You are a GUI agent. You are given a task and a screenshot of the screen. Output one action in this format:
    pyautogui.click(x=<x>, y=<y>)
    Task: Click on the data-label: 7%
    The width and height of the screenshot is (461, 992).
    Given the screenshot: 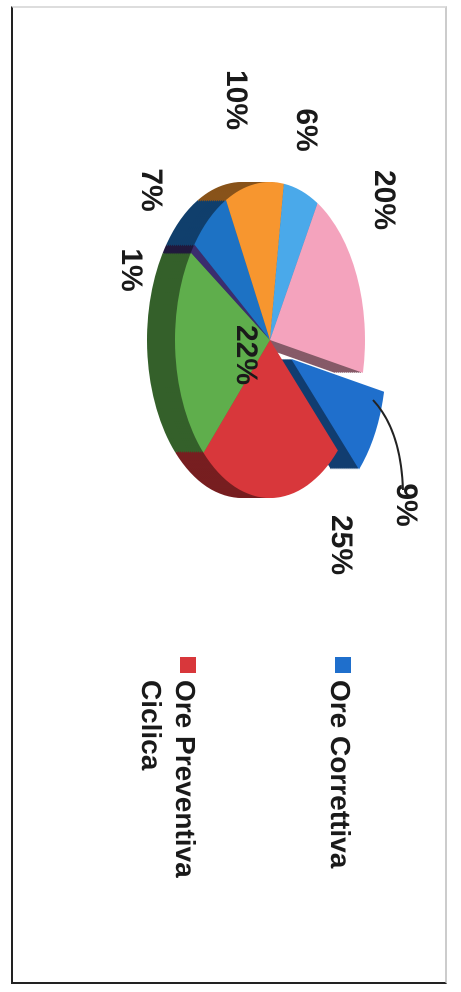 What is the action you would take?
    pyautogui.click(x=151, y=189)
    